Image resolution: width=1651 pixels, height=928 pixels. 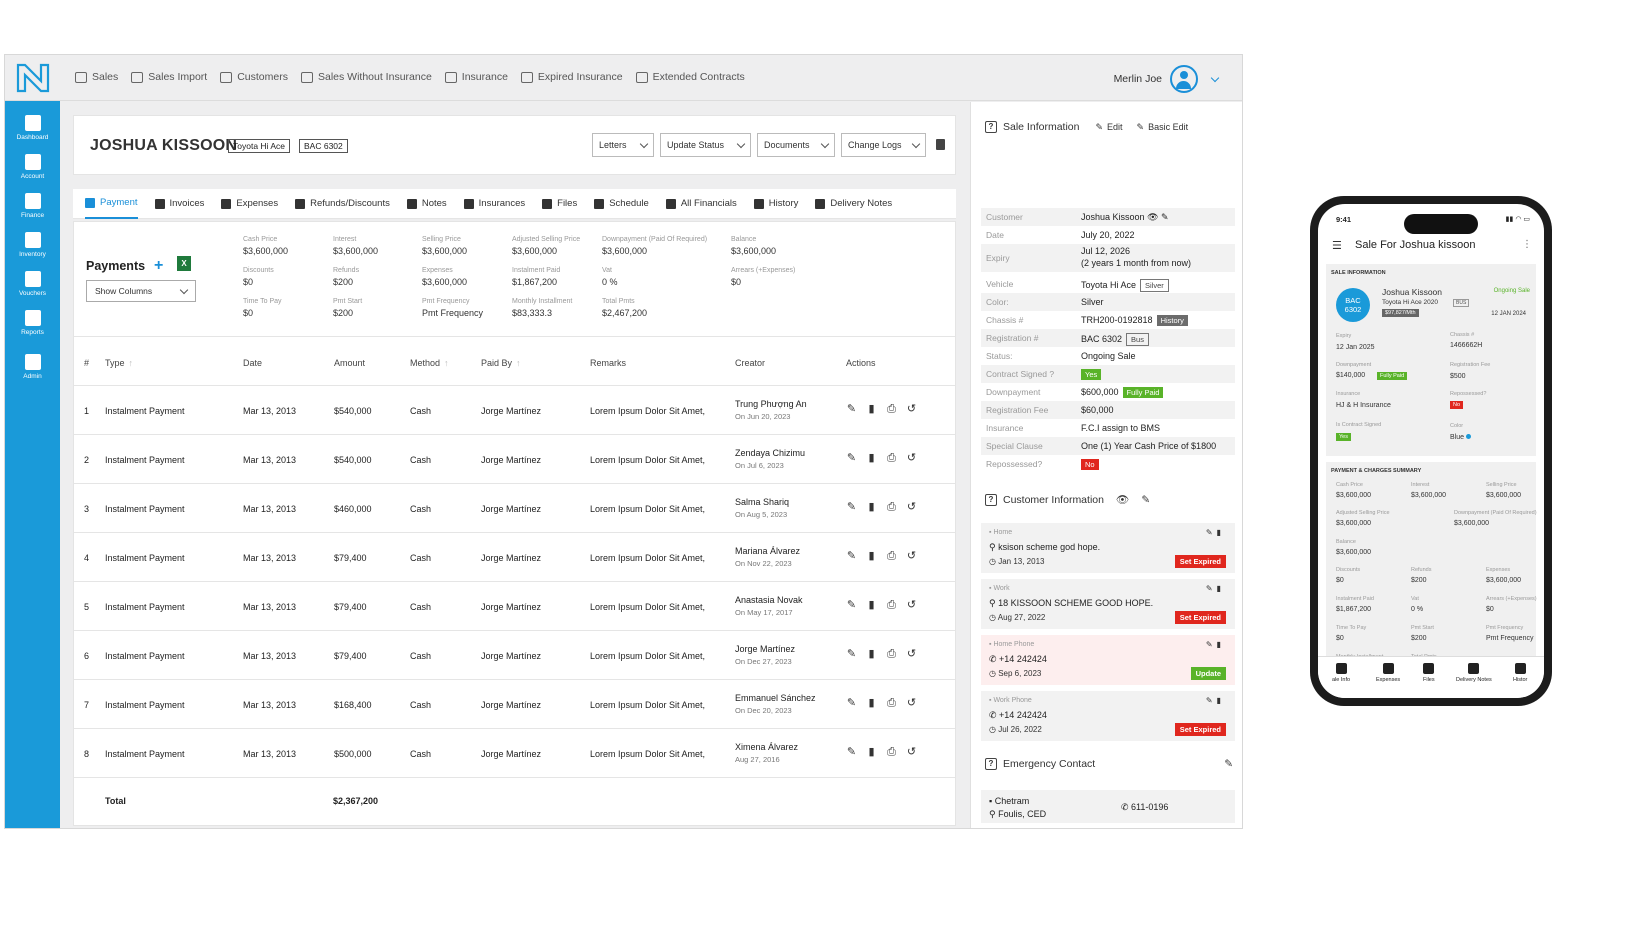 I want to click on nav-item-0: Sales, so click(x=96, y=77).